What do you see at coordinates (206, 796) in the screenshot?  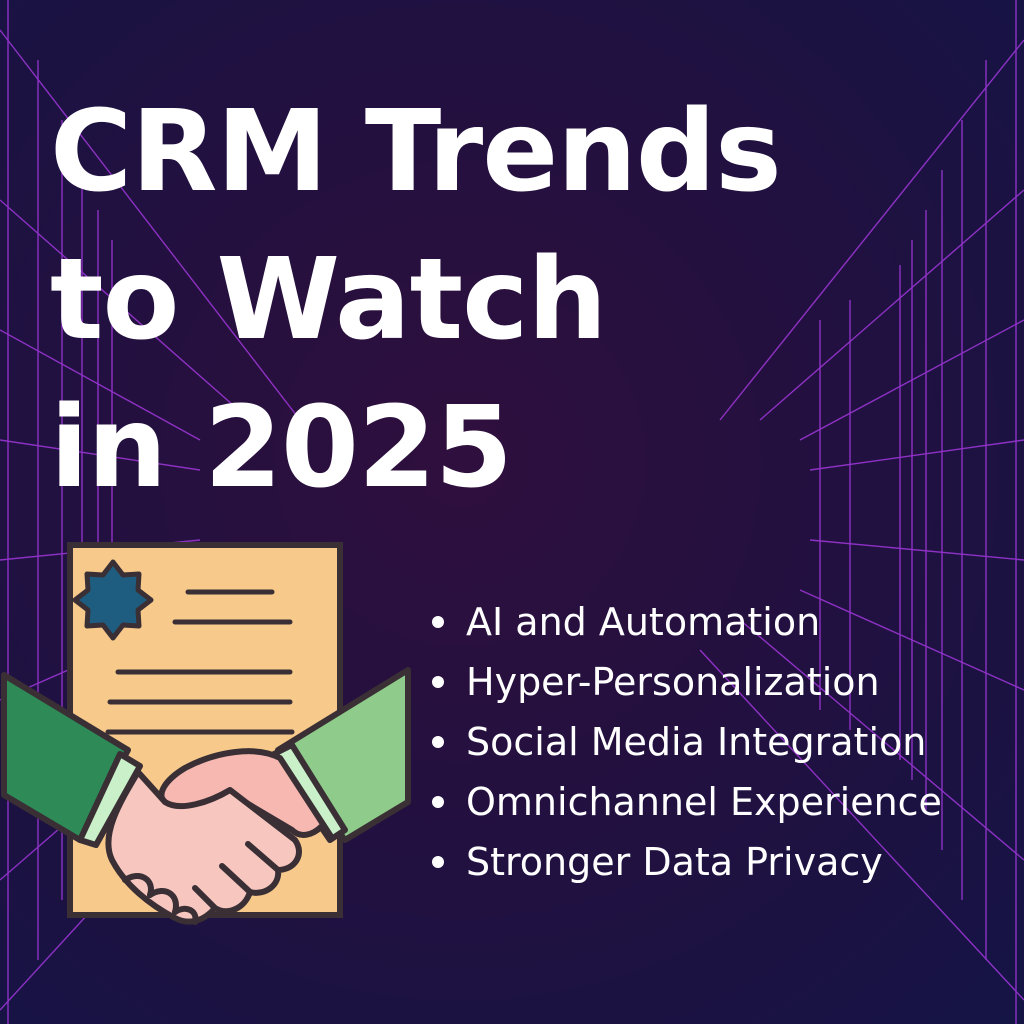 I see `handshake-icon` at bounding box center [206, 796].